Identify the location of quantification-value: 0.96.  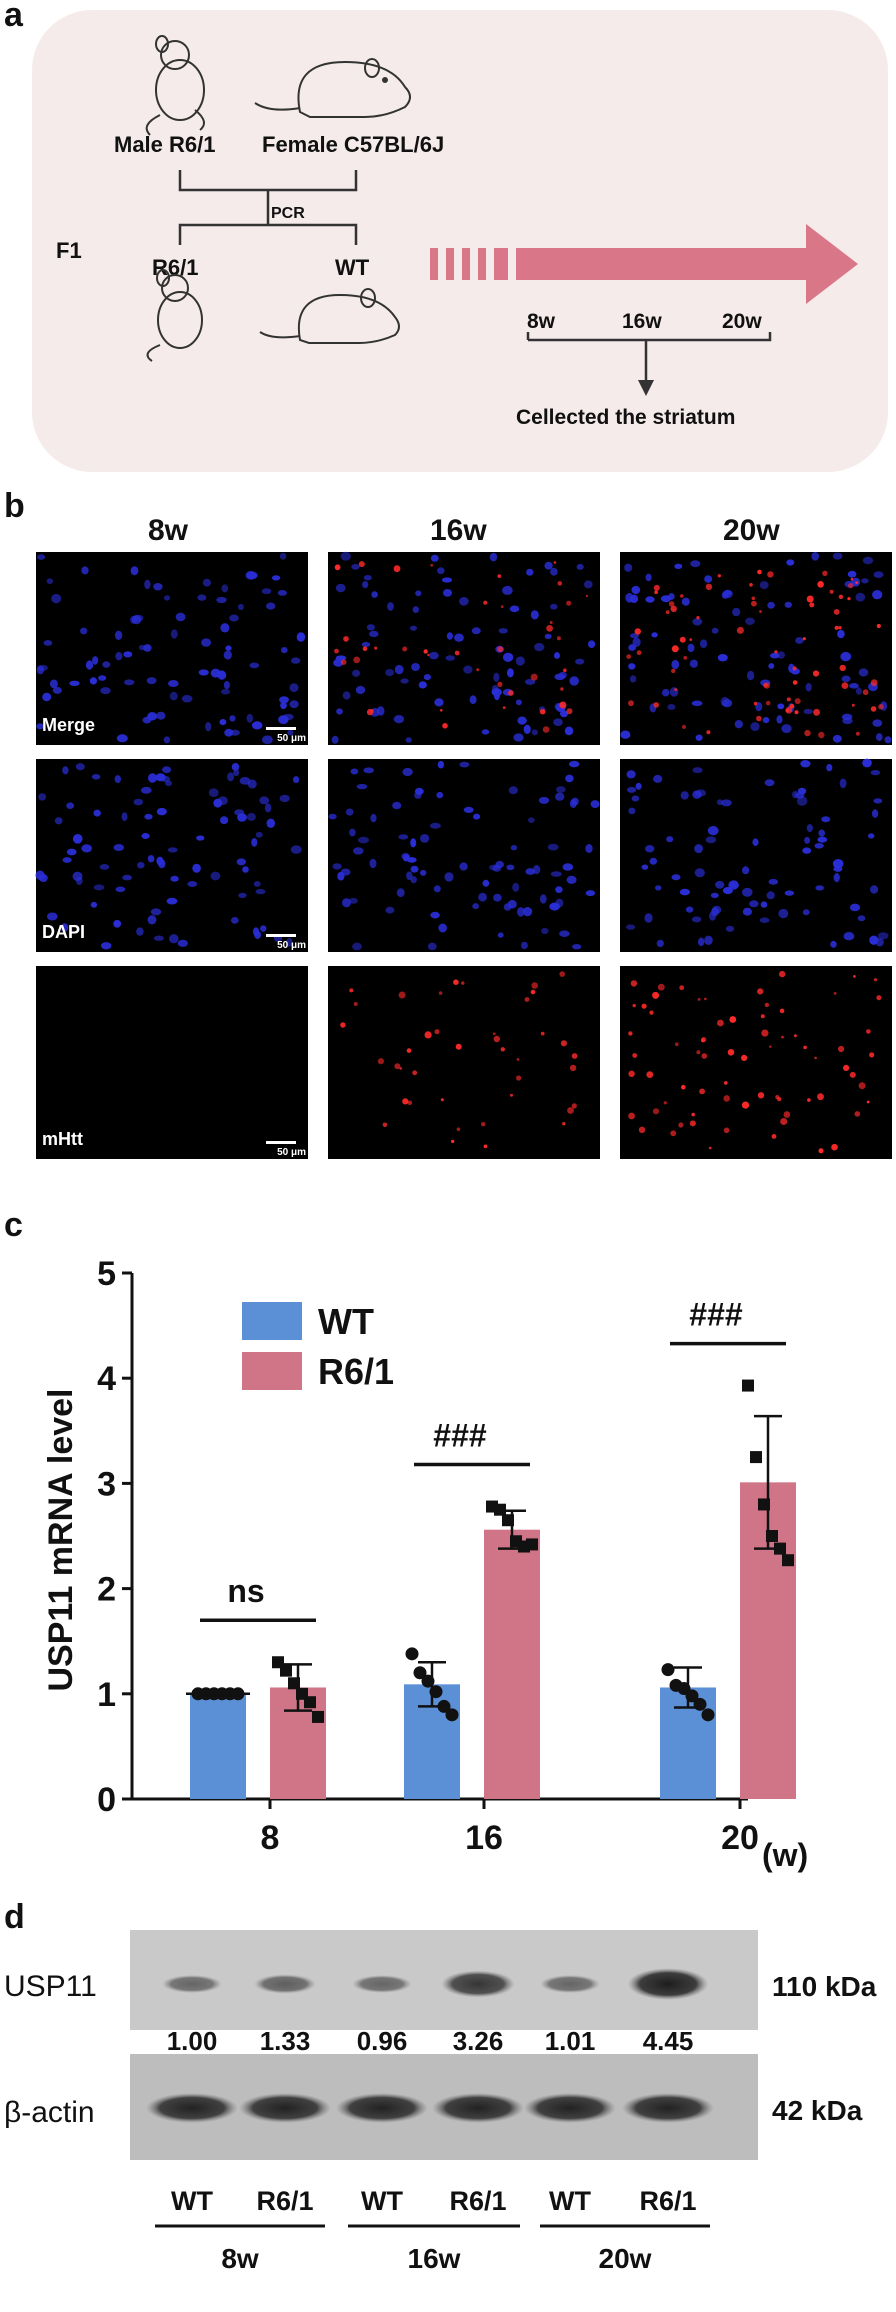
(382, 2041).